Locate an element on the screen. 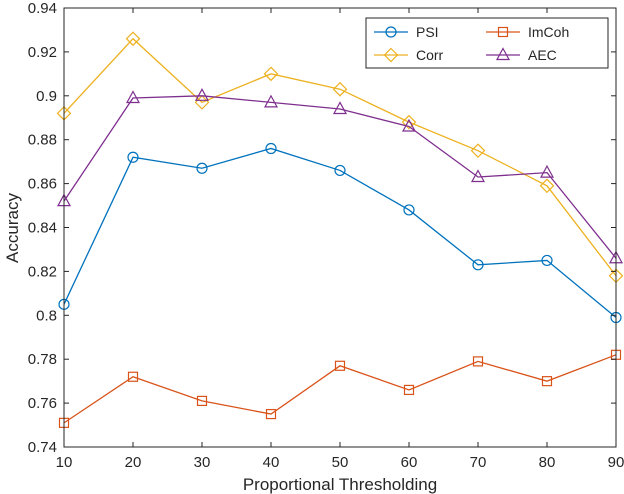  x-tick-label: 50 is located at coordinates (340, 462).